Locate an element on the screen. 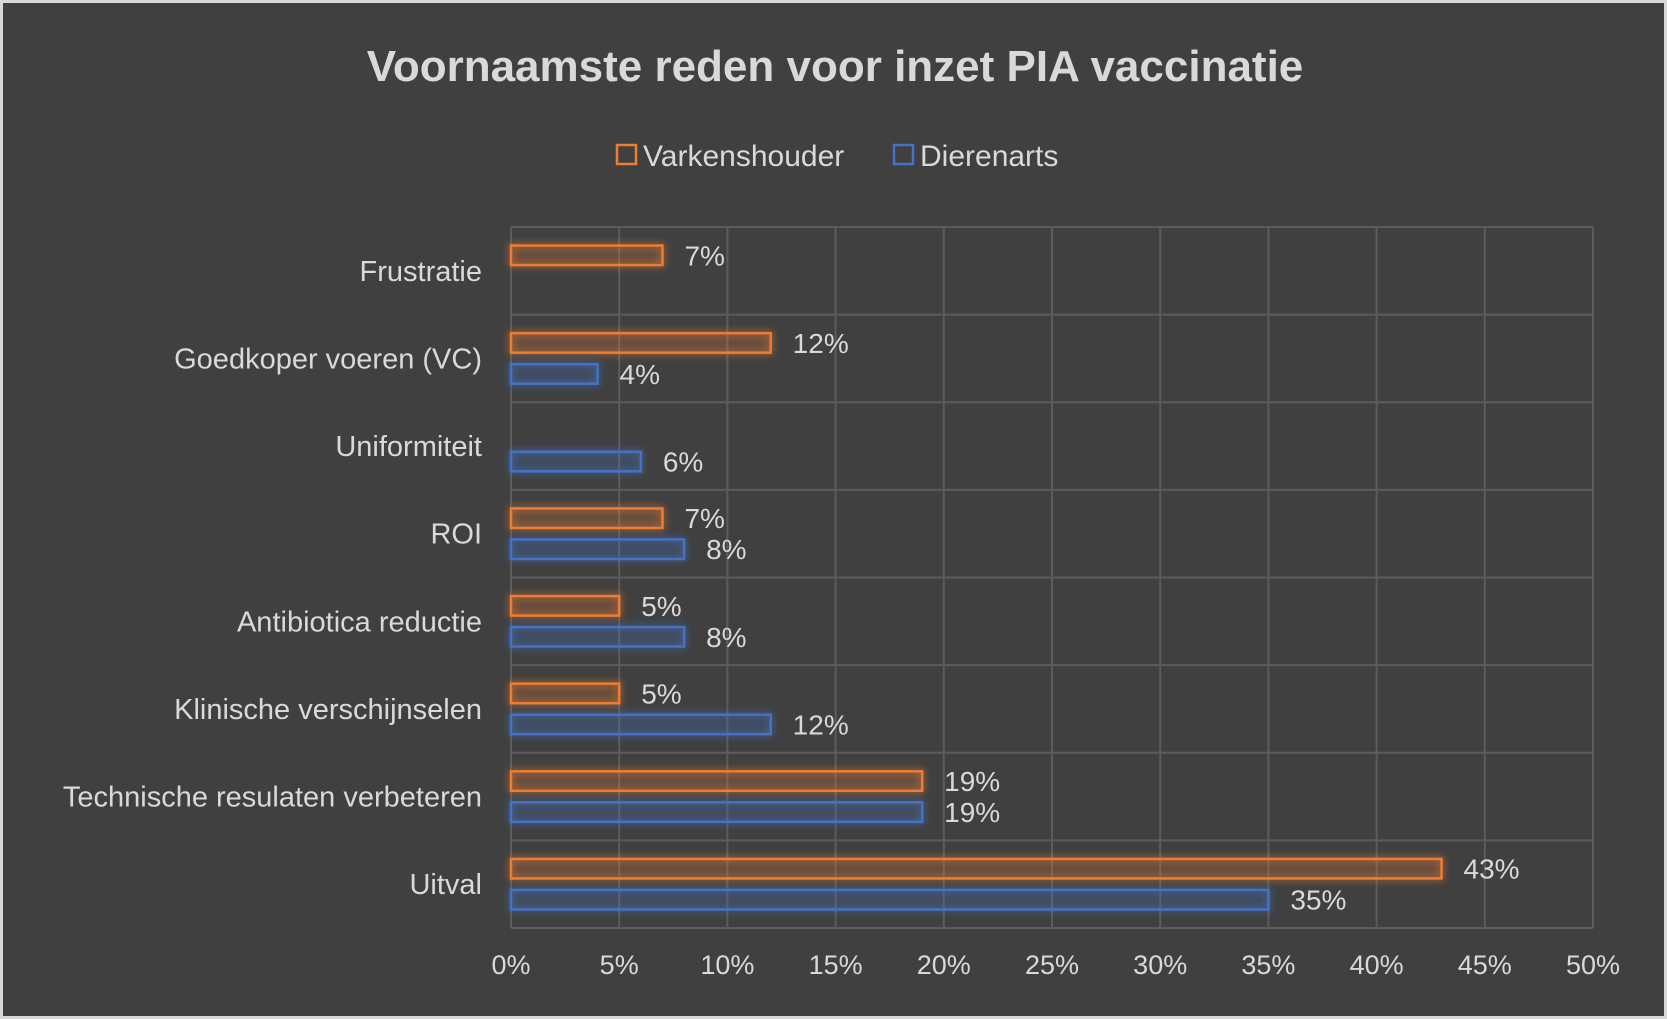 This screenshot has height=1019, width=1667. legend: Varkenshouder Dierenarts is located at coordinates (836, 156).